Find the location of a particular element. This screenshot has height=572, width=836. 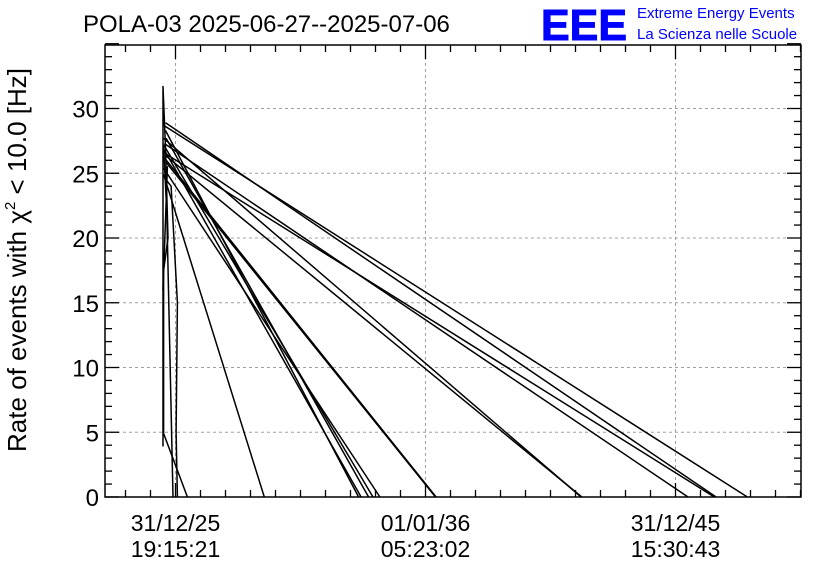

x-tick-label-time: 19:15:21 is located at coordinates (176, 549).